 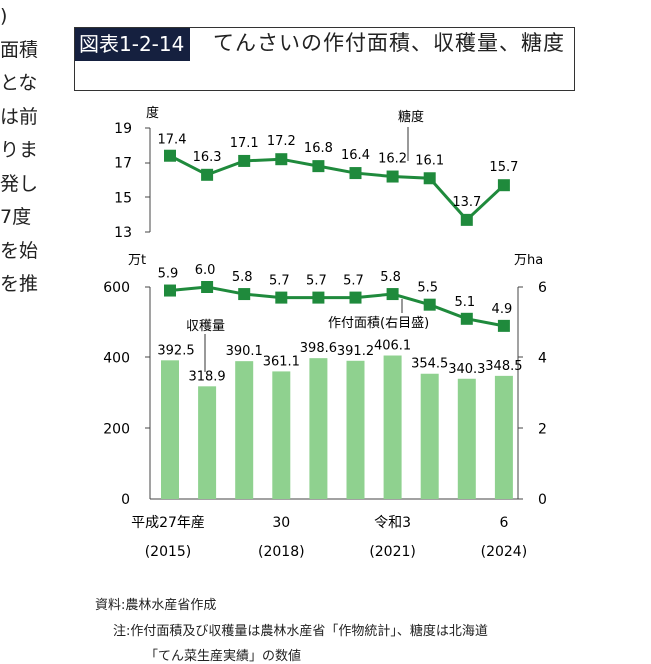 What do you see at coordinates (205, 270) in the screenshot?
I see `area-data-label: 6.0` at bounding box center [205, 270].